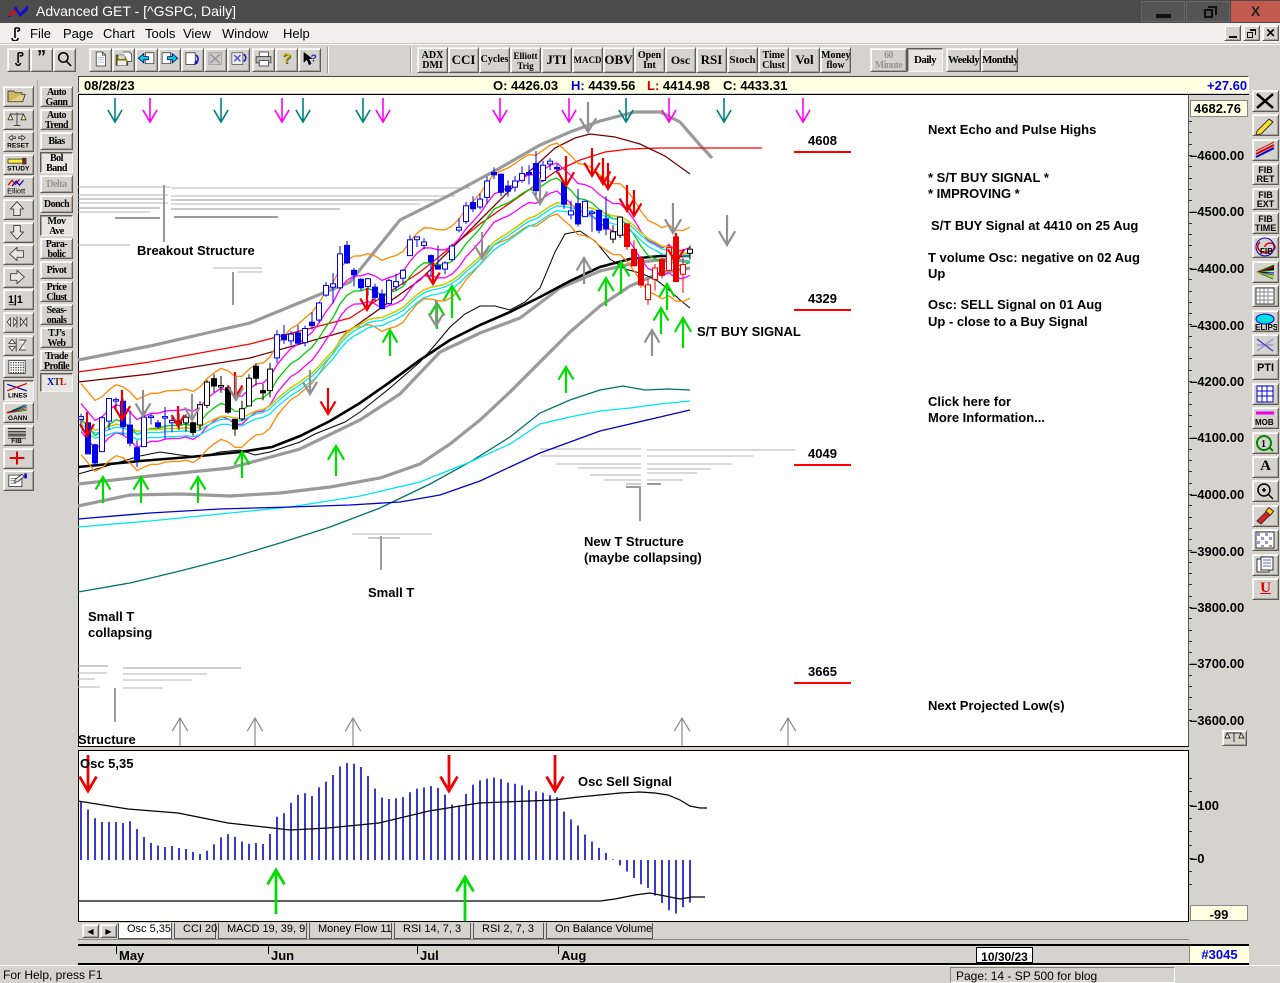 Image resolution: width=1280 pixels, height=983 pixels. Describe the element at coordinates (18, 419) in the screenshot. I see `svg-text: GANN` at that location.